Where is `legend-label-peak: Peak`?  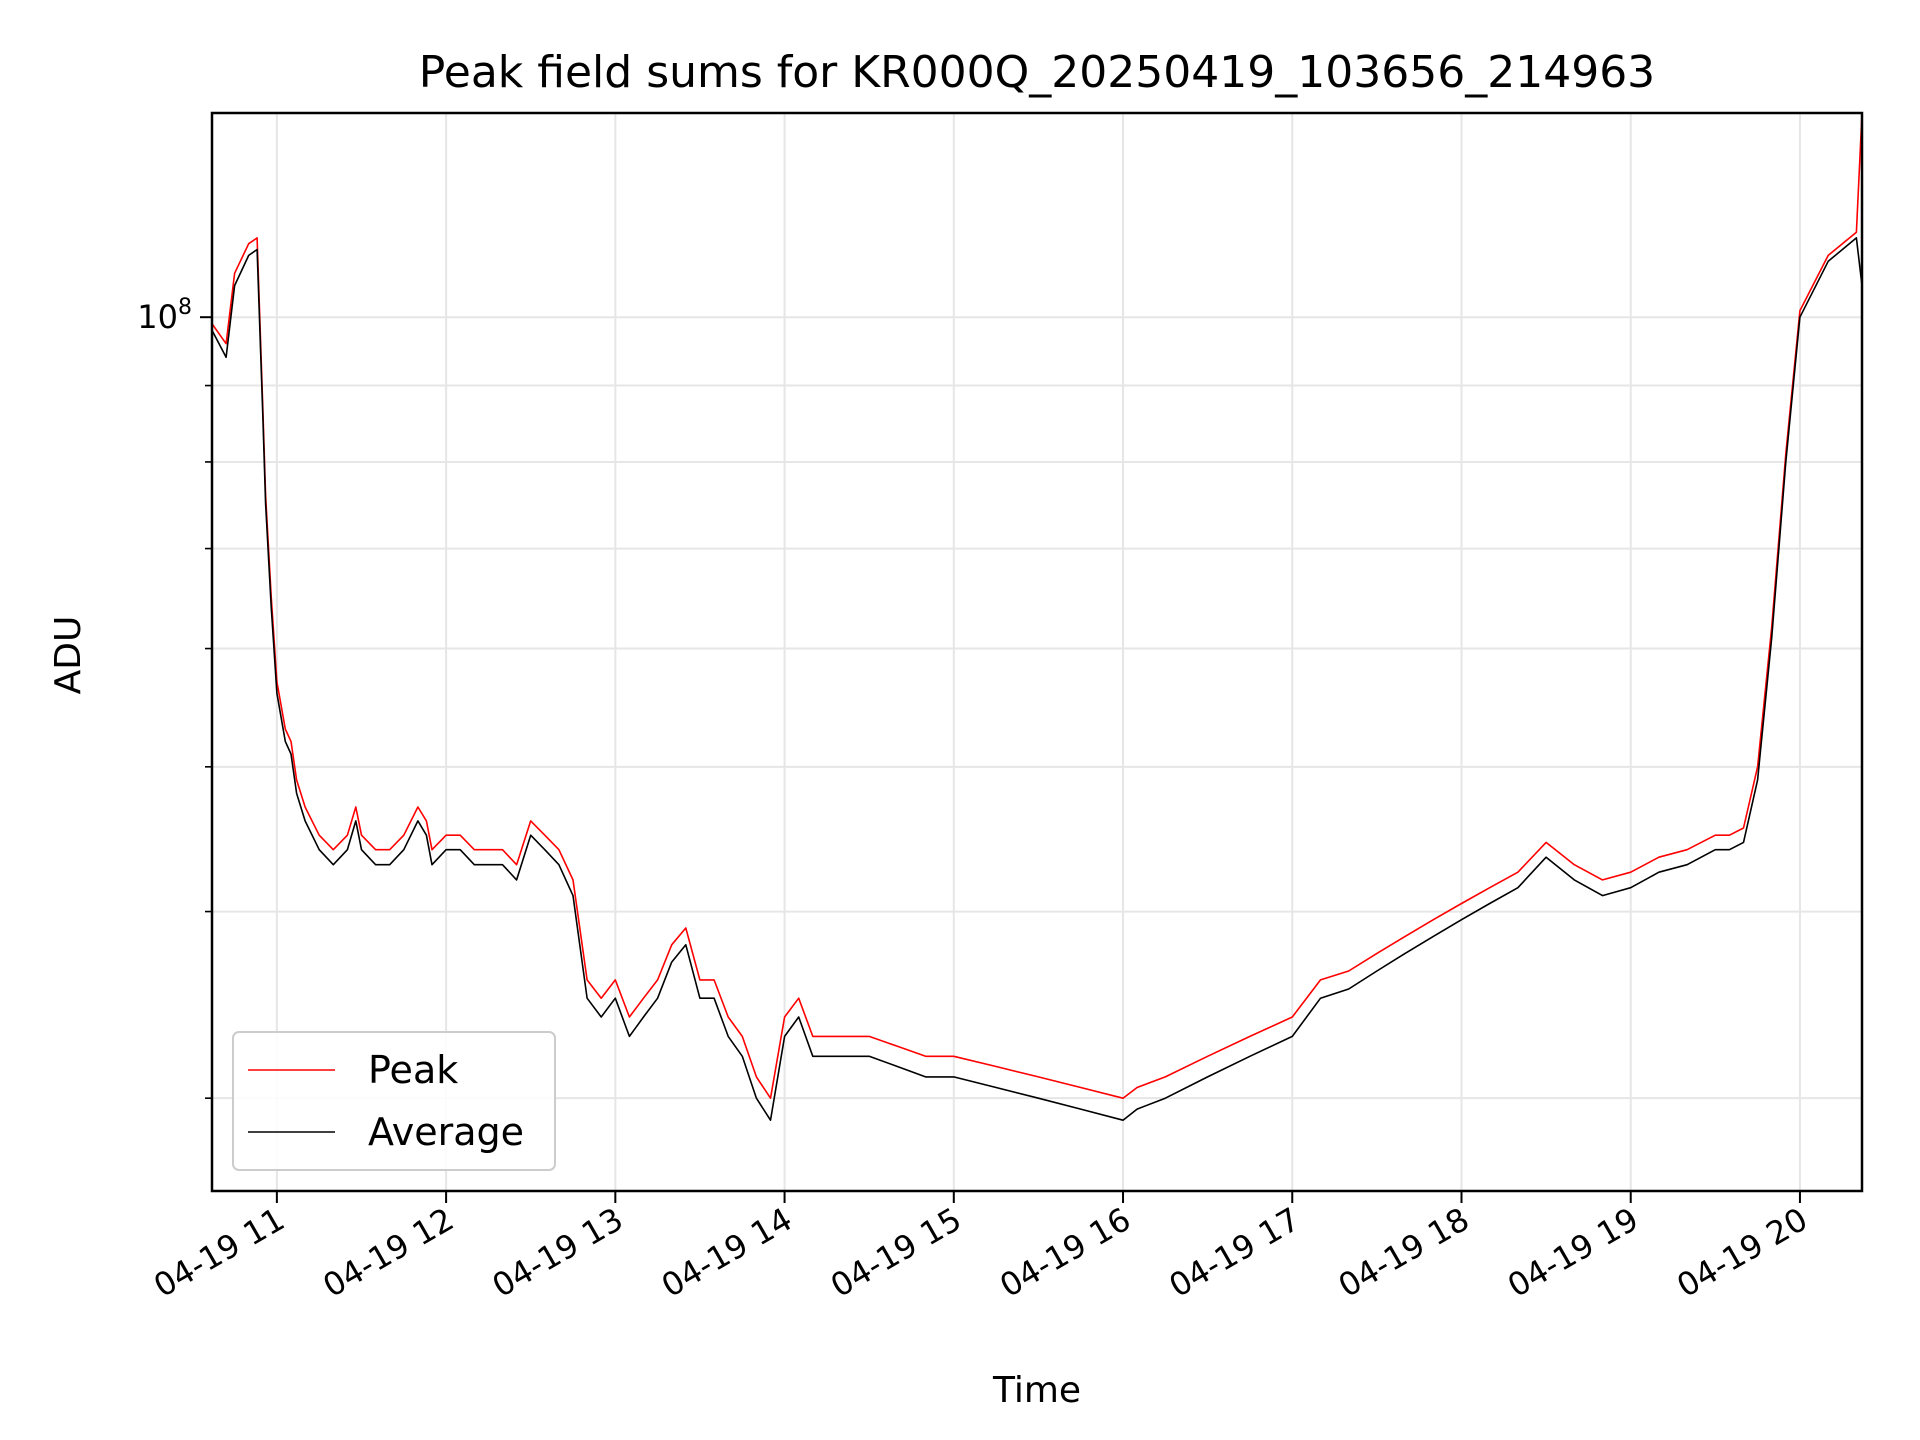
legend-label-peak: Peak is located at coordinates (413, 1070).